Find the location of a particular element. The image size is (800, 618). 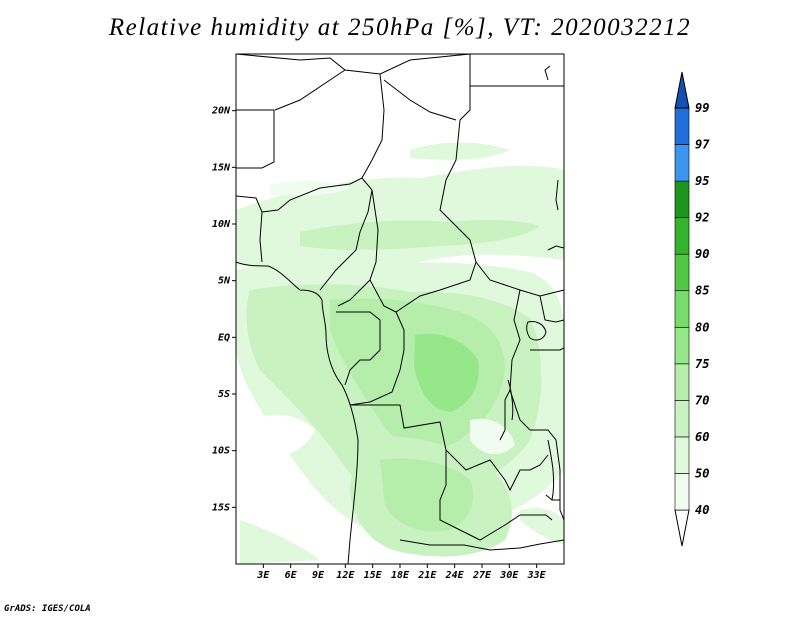

lon-tick-label: 33E is located at coordinates (537, 575).